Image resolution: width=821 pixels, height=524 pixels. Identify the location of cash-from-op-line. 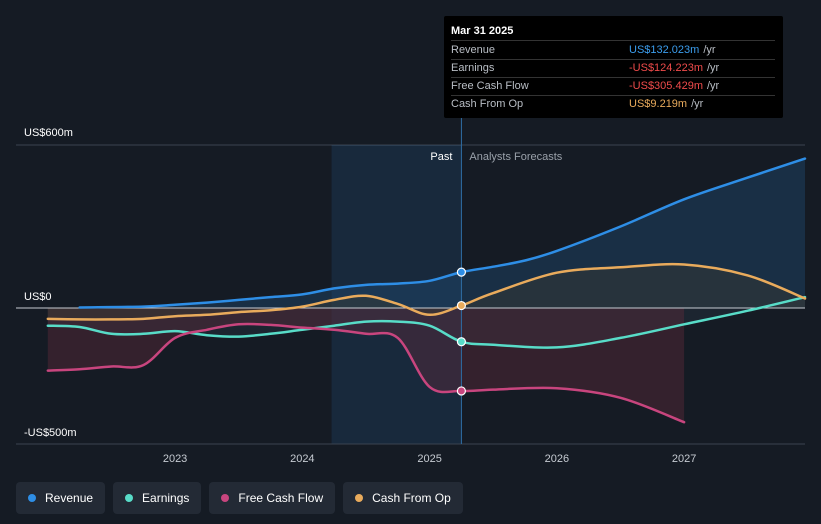
(426, 291).